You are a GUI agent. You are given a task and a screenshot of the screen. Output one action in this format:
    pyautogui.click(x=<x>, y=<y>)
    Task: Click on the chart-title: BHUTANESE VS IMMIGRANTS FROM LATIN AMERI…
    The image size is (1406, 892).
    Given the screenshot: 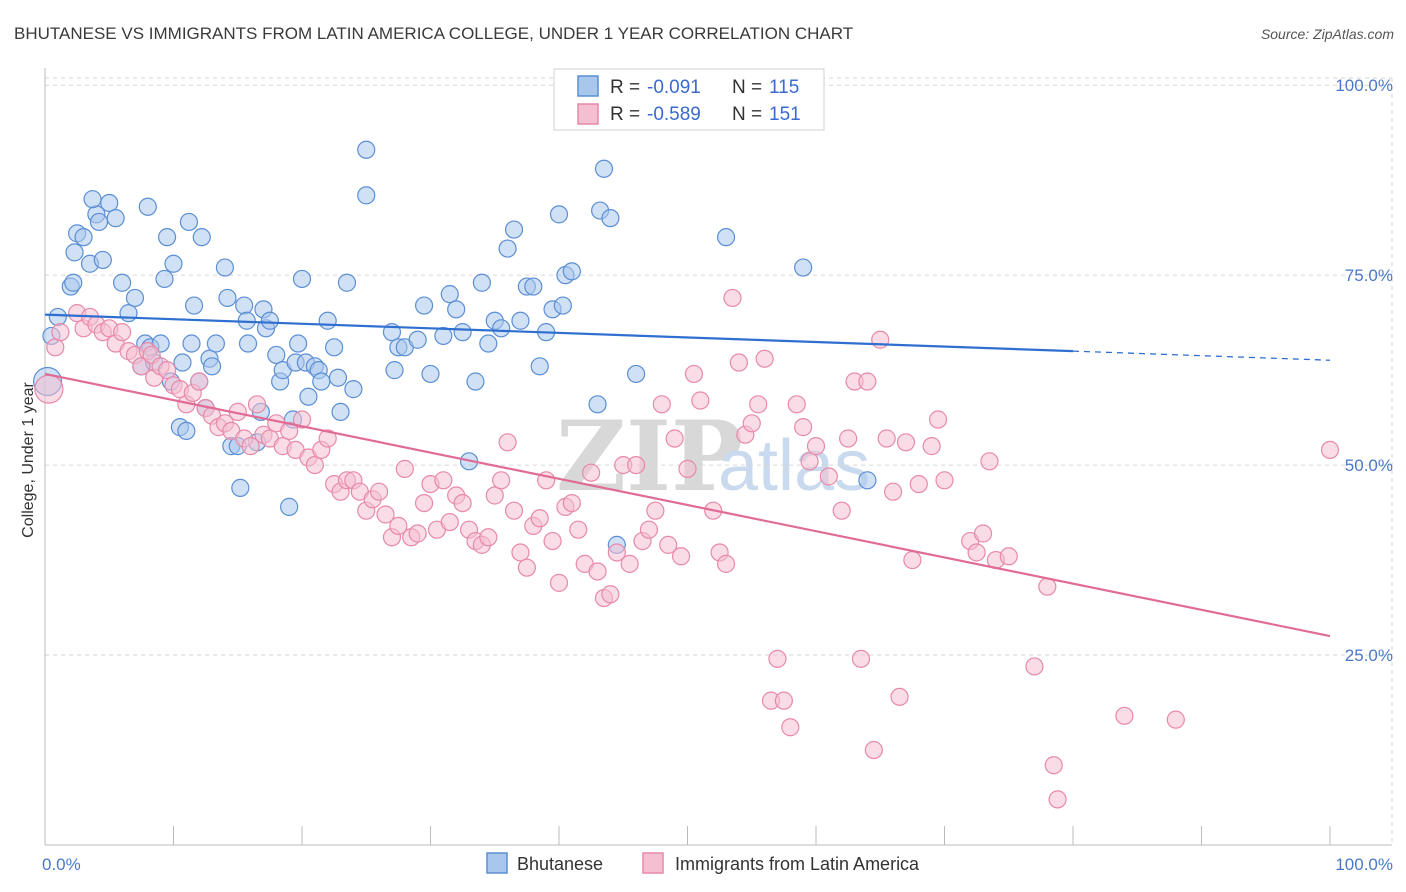 What is the action you would take?
    pyautogui.click(x=433, y=33)
    